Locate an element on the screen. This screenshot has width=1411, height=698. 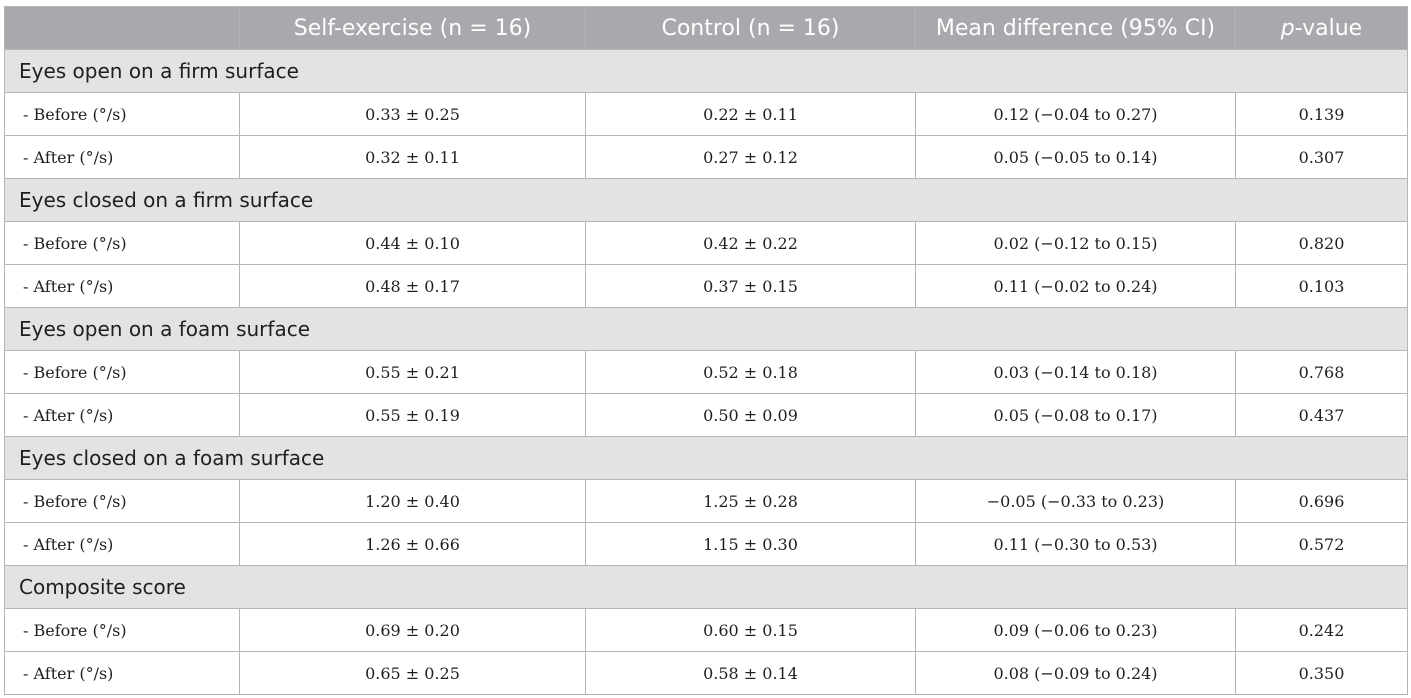
cell-p-value: 0.696 is located at coordinates (1321, 501).